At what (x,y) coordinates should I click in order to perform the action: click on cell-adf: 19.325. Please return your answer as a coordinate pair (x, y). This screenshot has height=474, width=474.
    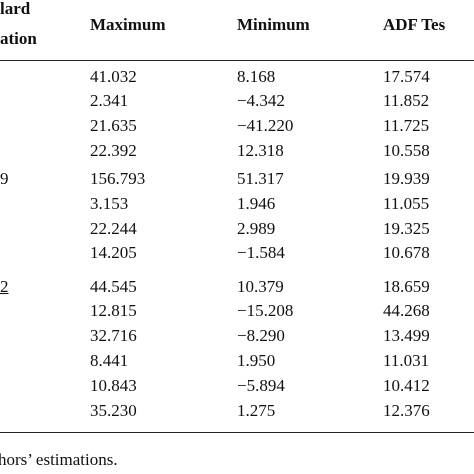
    Looking at the image, I should click on (406, 228).